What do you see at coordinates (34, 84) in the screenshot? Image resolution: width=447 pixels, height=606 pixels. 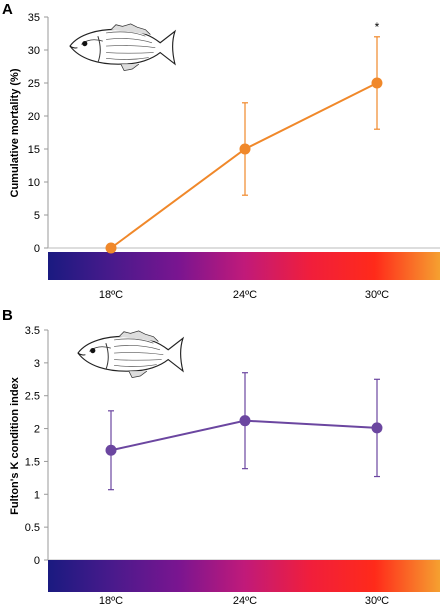 I see `panel-a-y-tick-label: 25` at bounding box center [34, 84].